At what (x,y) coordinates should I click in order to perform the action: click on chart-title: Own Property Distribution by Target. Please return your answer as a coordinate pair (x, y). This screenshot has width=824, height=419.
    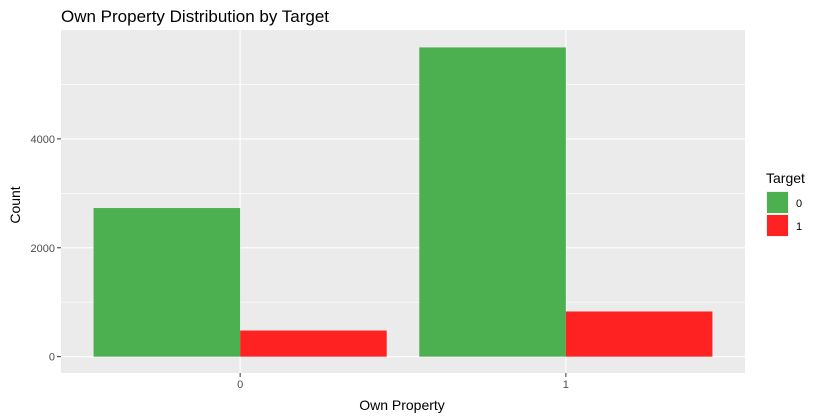
    Looking at the image, I should click on (195, 16).